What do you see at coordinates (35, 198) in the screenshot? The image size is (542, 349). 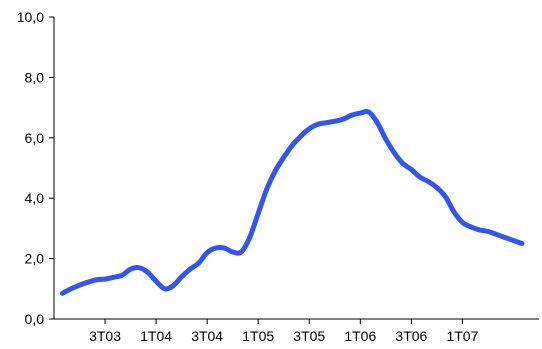 I see `y-tick-label: 4,0` at bounding box center [35, 198].